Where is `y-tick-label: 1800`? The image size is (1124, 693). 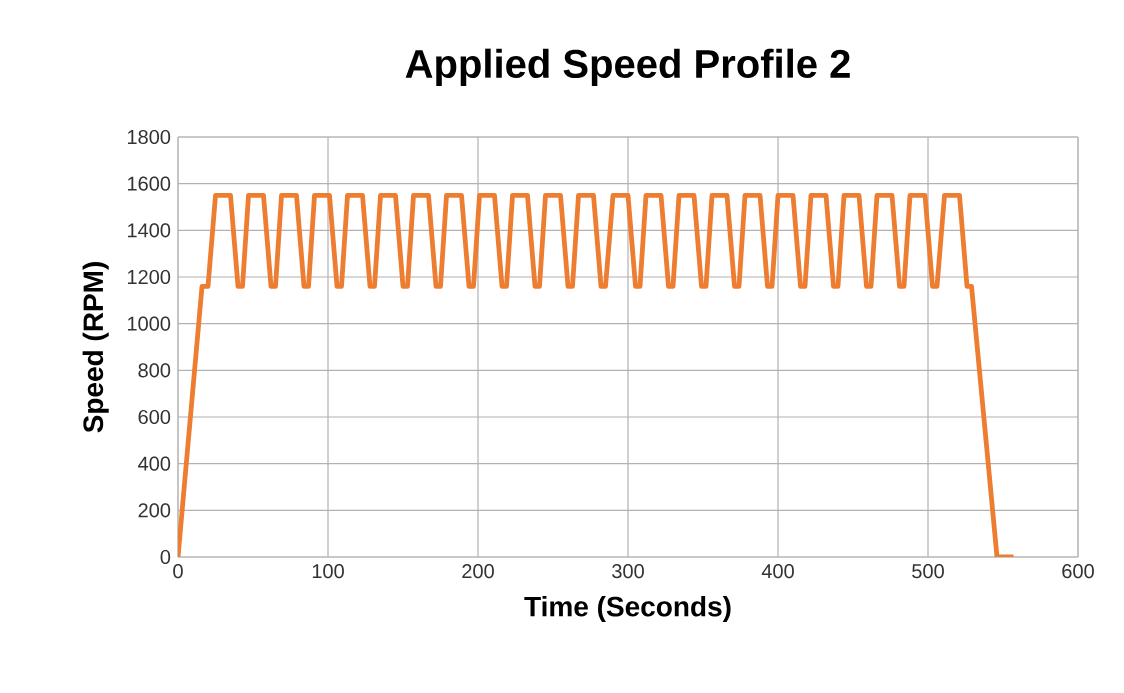 y-tick-label: 1800 is located at coordinates (149, 137).